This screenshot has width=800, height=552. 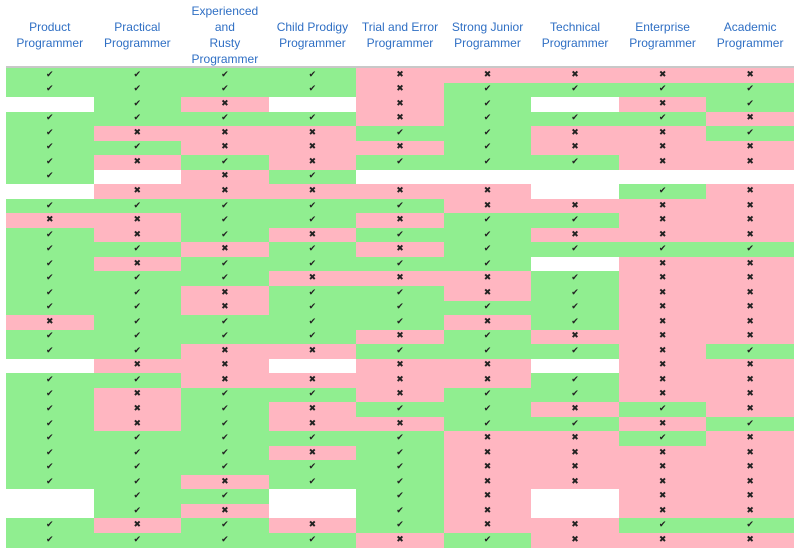 I want to click on table-row: ✔ ✔ ✔ ✖ ✖ ✖ ✔ ✖ ✖, so click(x=400, y=278).